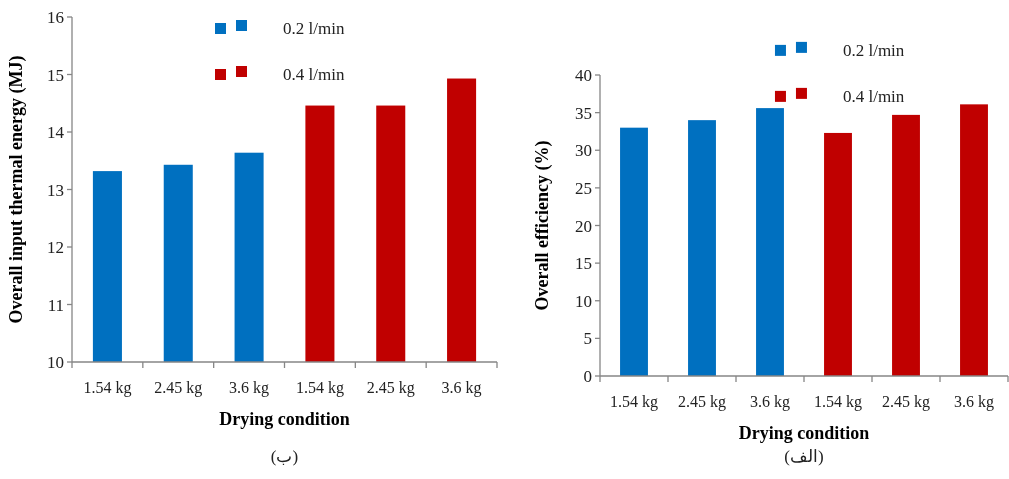  Describe the element at coordinates (55, 17) in the screenshot. I see `y-tick-label: 16` at that location.